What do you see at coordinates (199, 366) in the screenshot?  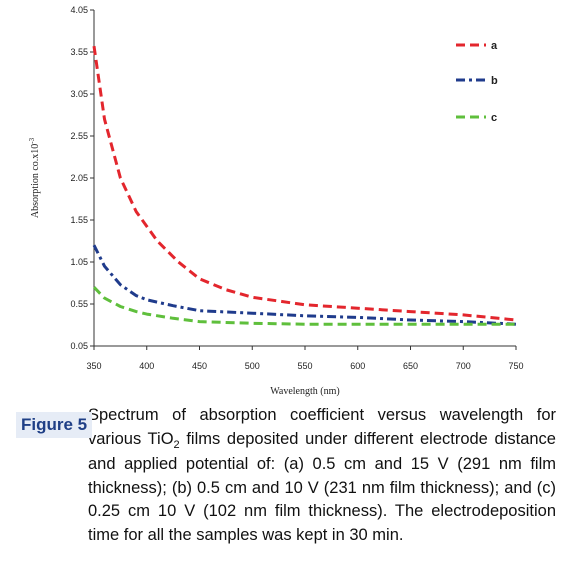 I see `x-tick-label: 450` at bounding box center [199, 366].